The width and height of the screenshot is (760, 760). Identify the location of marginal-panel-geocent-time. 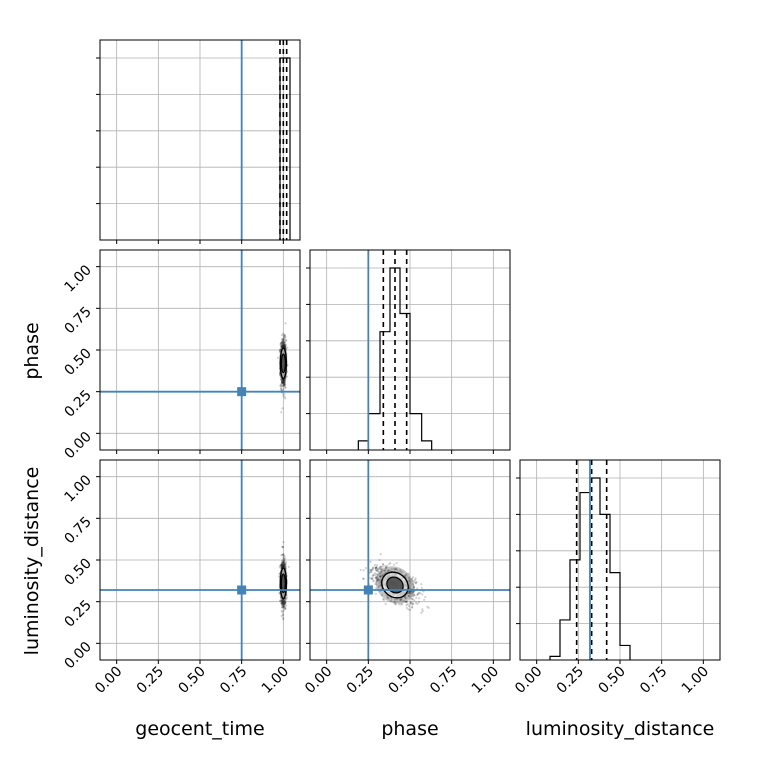
(198, 141).